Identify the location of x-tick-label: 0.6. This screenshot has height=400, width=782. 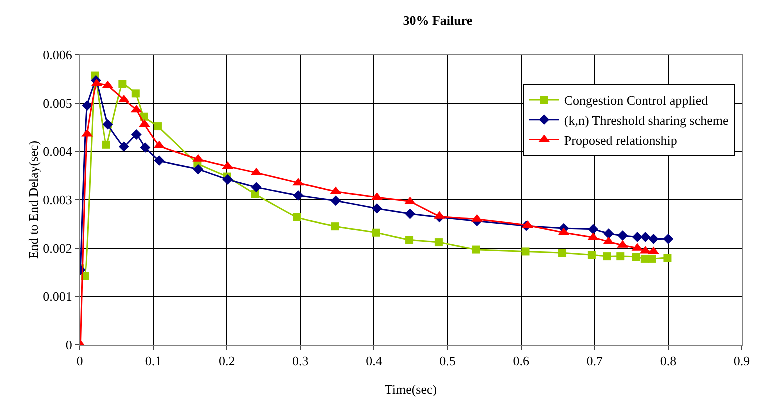
(521, 361).